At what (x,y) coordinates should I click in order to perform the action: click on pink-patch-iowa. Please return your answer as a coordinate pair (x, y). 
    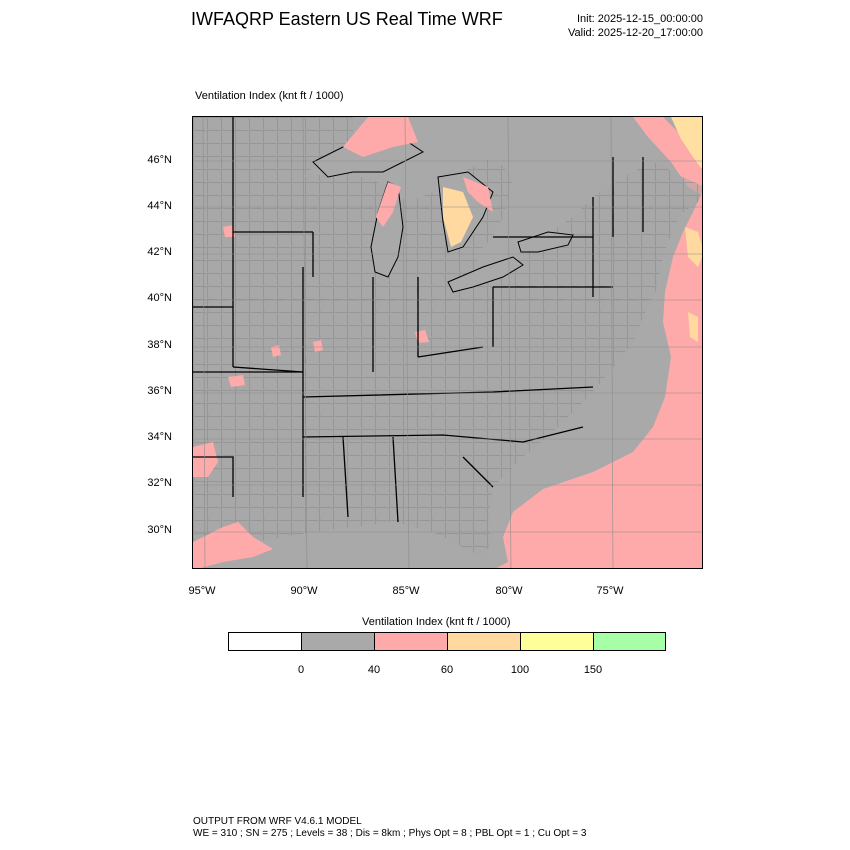
    Looking at the image, I should click on (229, 231).